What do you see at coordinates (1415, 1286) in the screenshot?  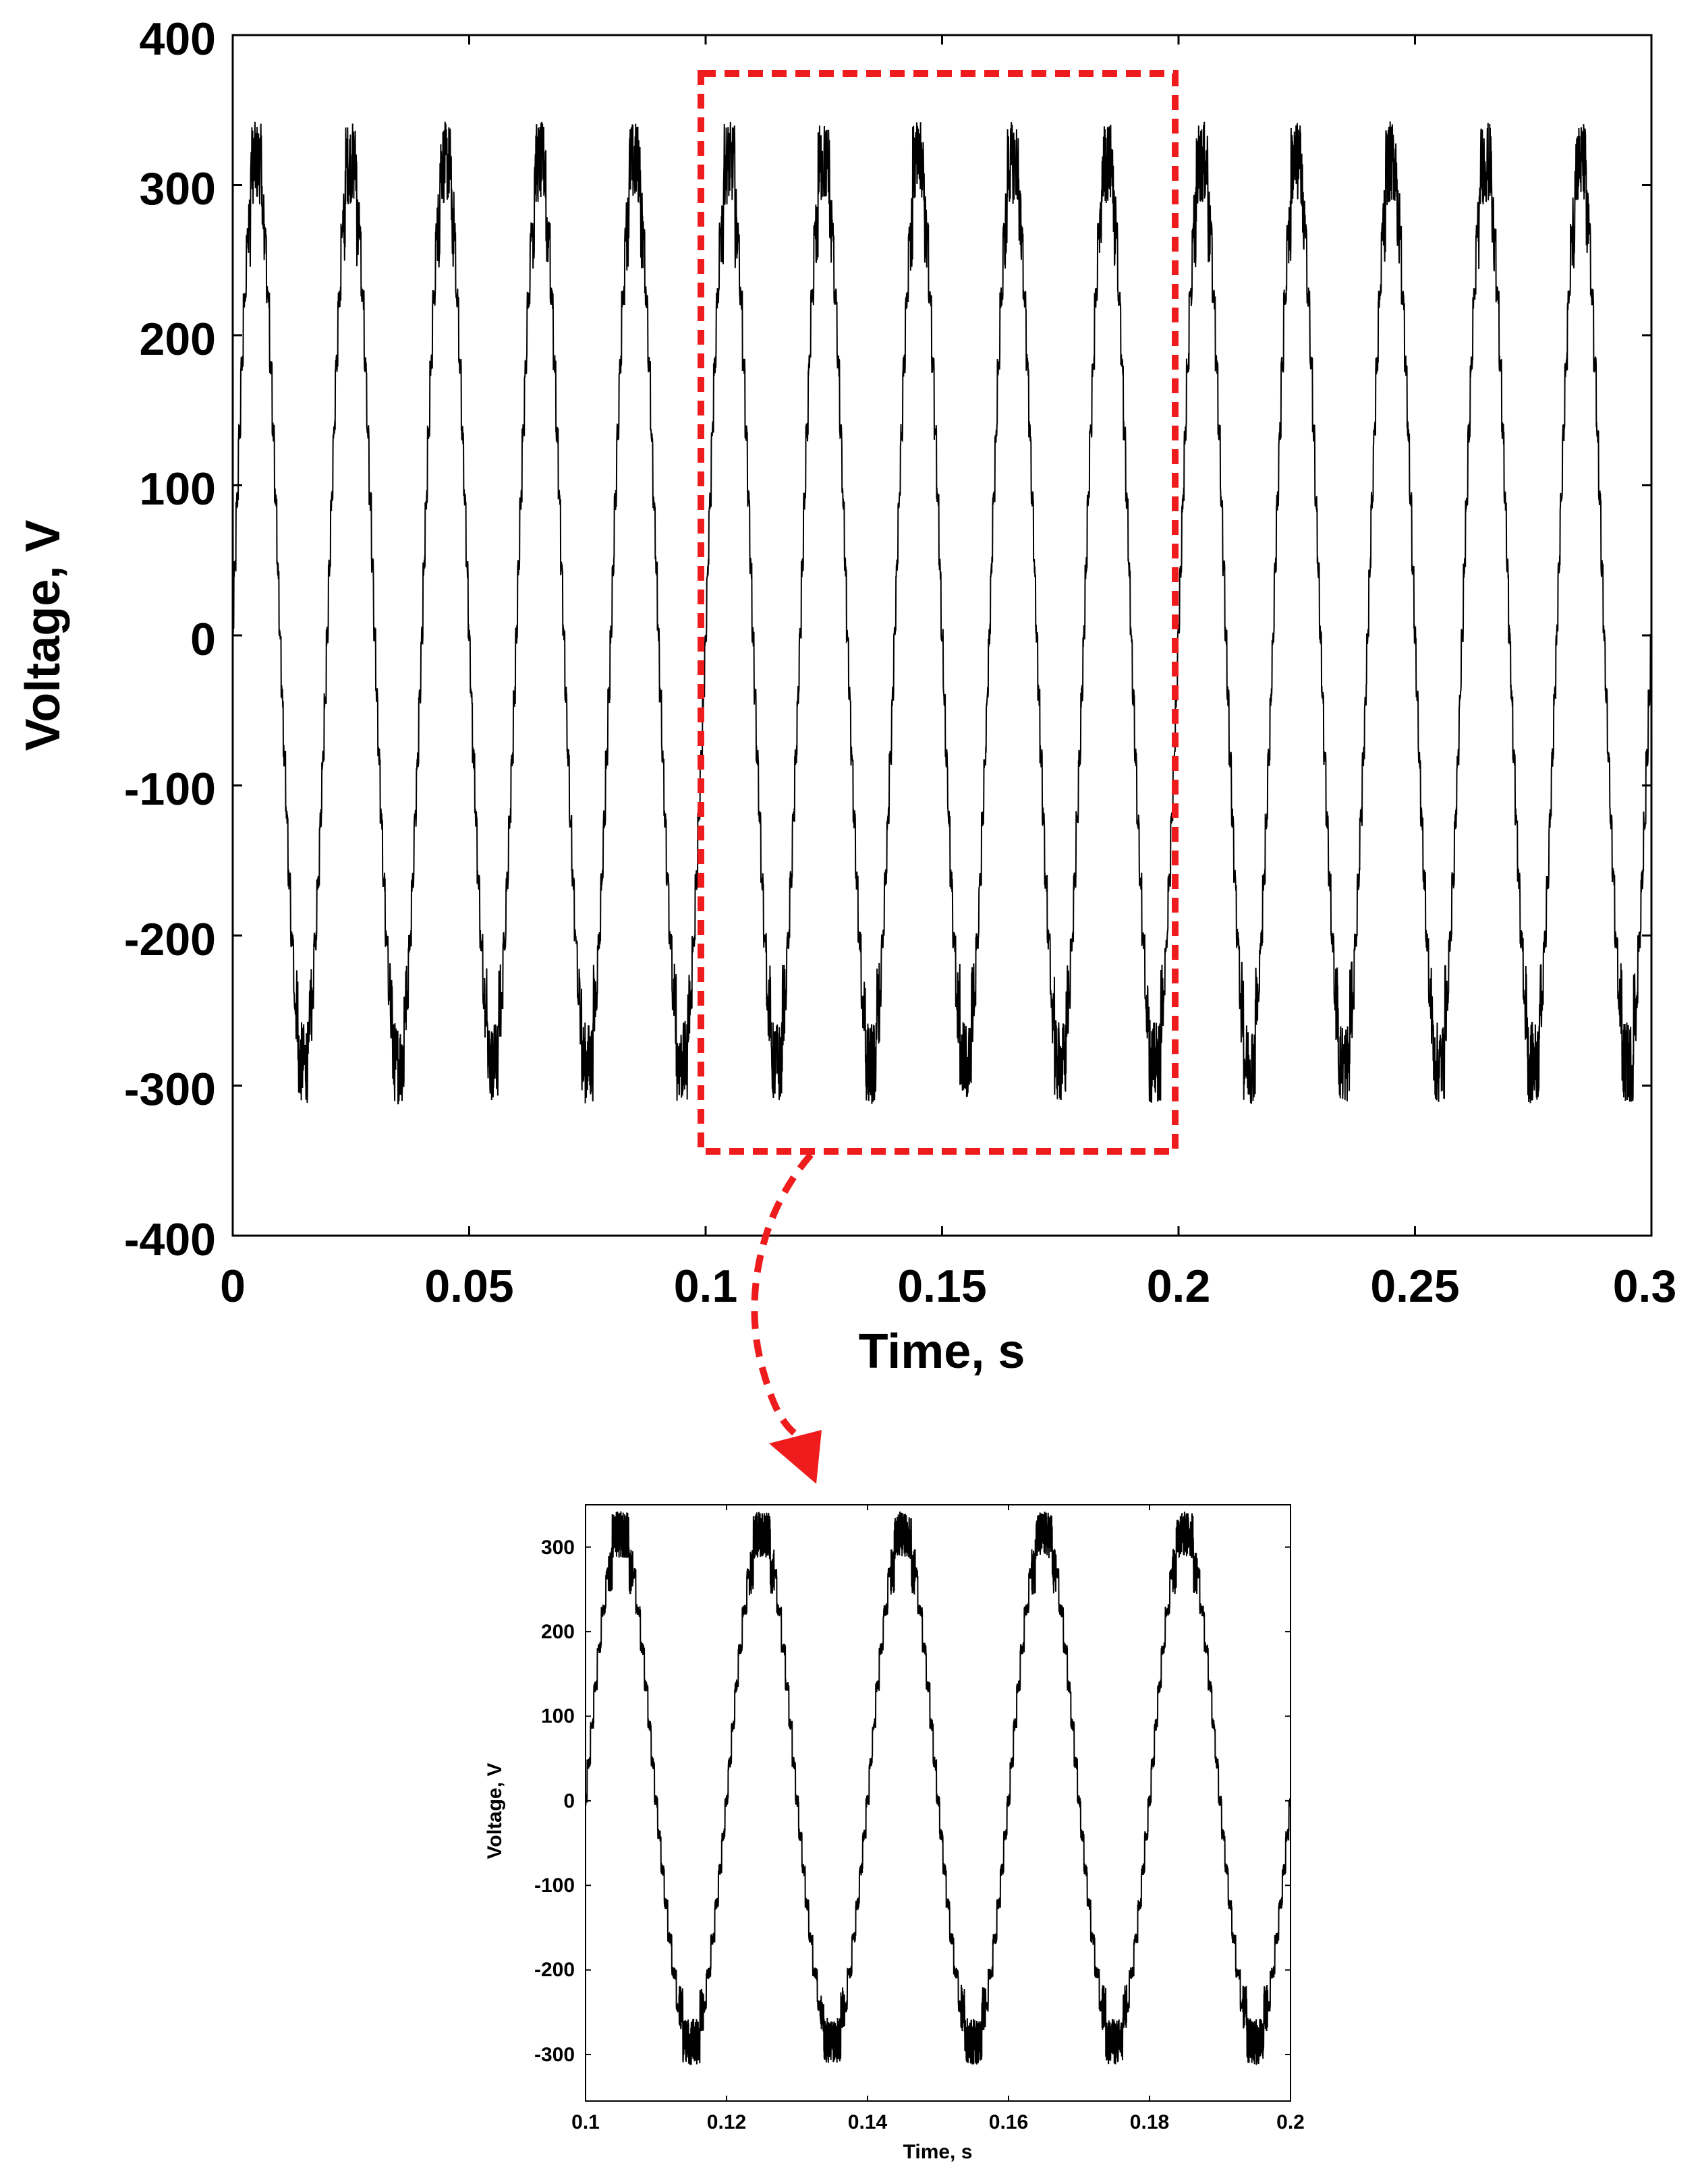 I see `main-x-tick-label: 0.25` at bounding box center [1415, 1286].